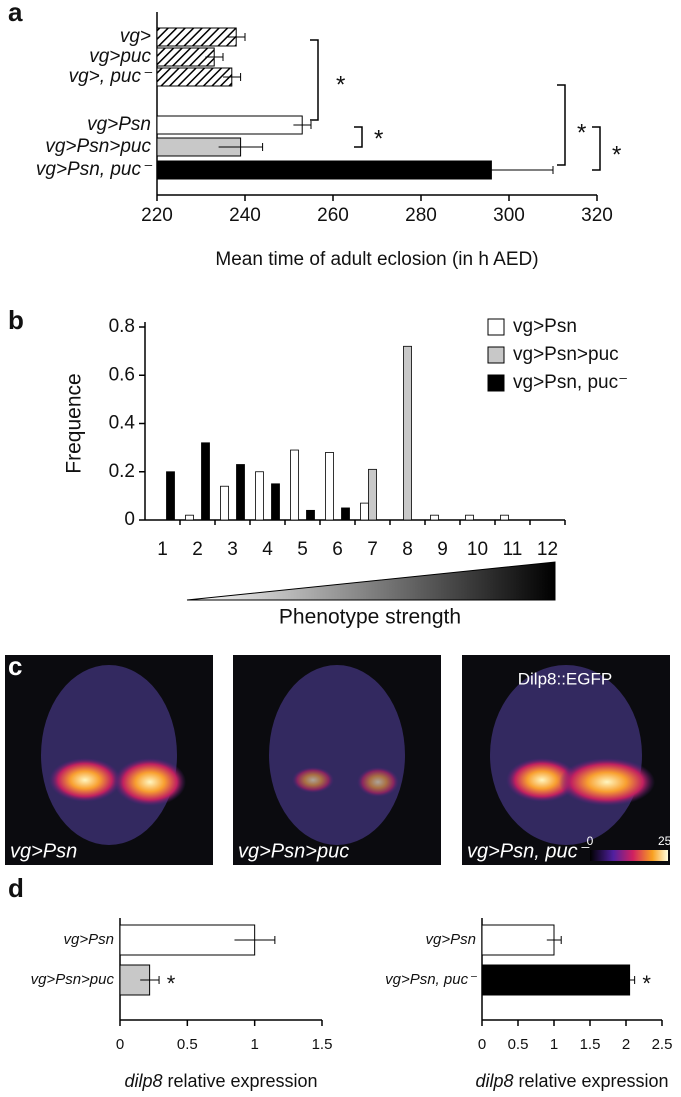 The image size is (681, 1097). I want to click on colorbar-tick-label: 256, so click(668, 841).